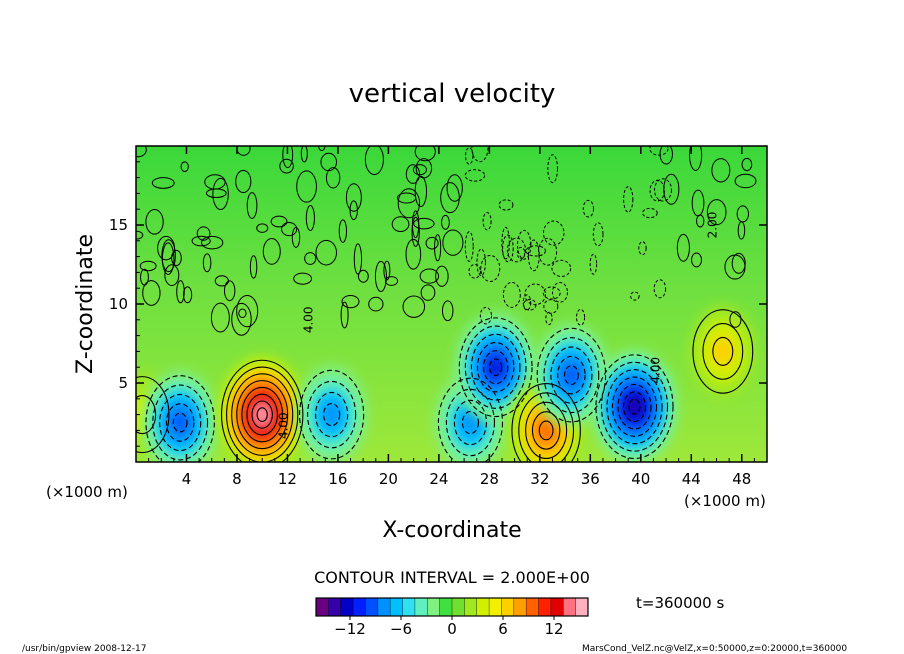 The image size is (904, 654). What do you see at coordinates (438, 479) in the screenshot?
I see `x-tick-label: 24` at bounding box center [438, 479].